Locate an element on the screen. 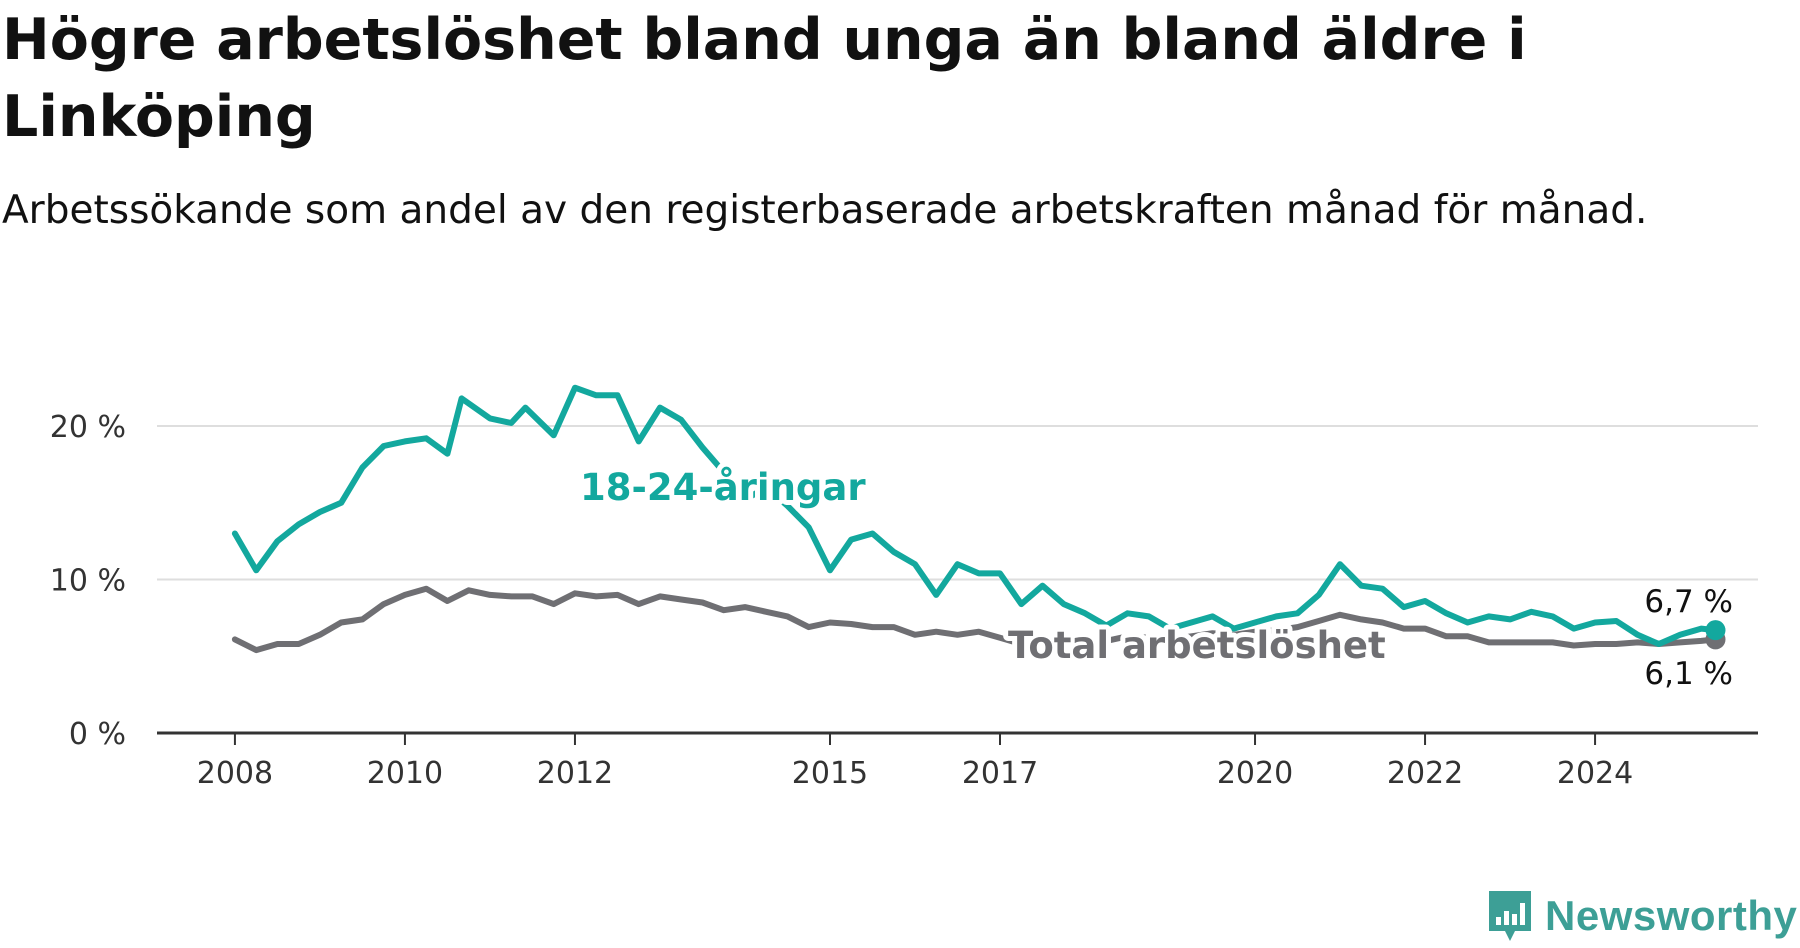  end-value-youth: 6,7 % is located at coordinates (1688, 602).